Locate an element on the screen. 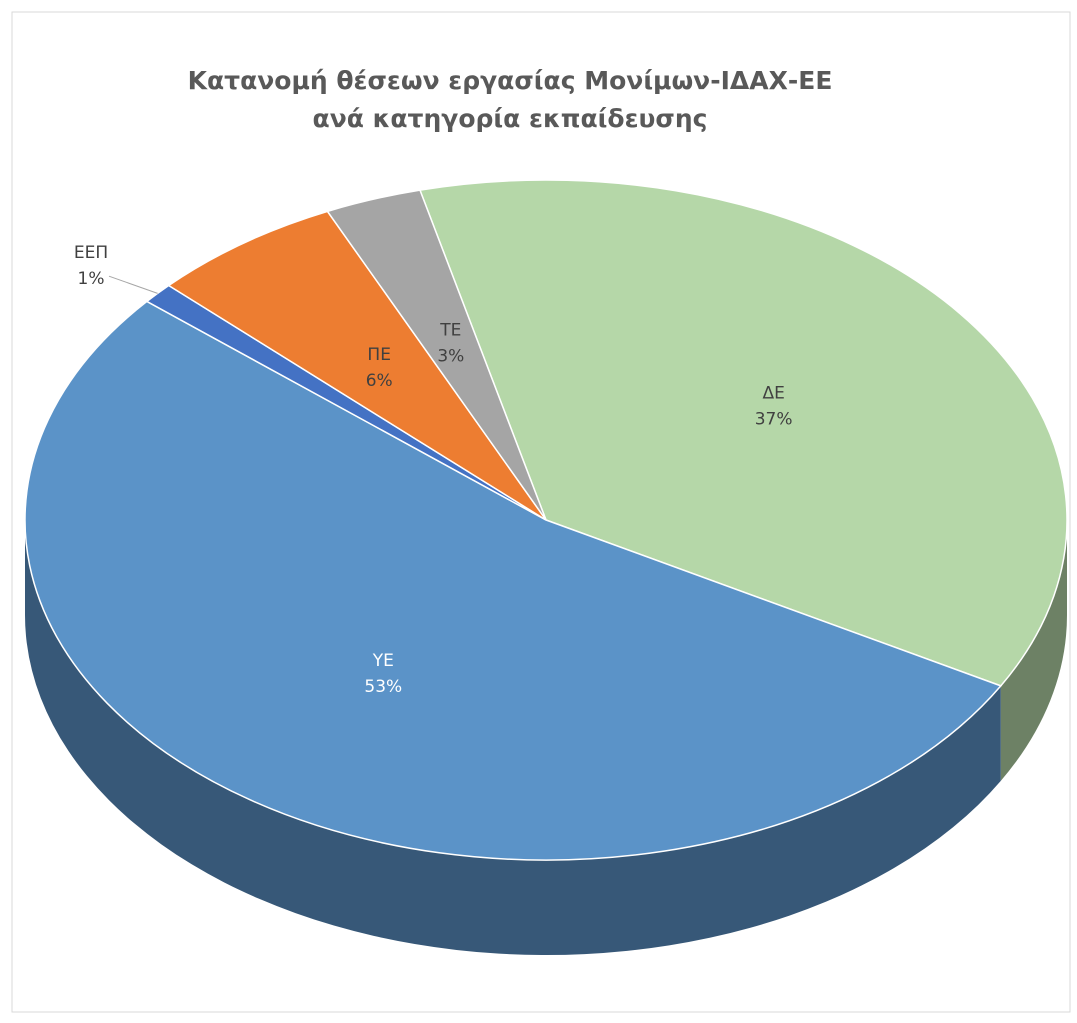 Image resolution: width=1077 pixels, height=1023 pixels. chart-subtitle: ανά κατηγορία εκπαίδευσης is located at coordinates (510, 118).